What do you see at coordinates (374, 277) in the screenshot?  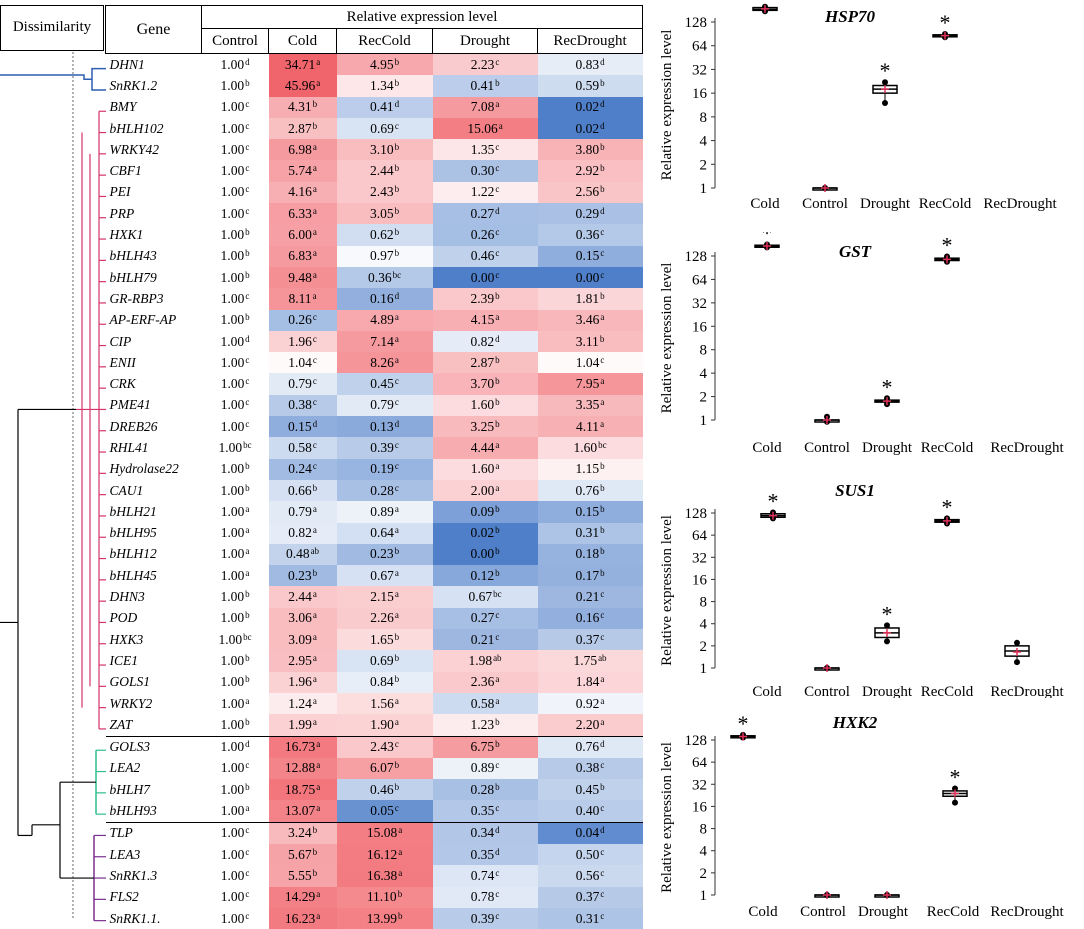 I see `heatmap-row: bHLH79 1.00b 9.48a 0.36bc 0.00c 0.00c` at bounding box center [374, 277].